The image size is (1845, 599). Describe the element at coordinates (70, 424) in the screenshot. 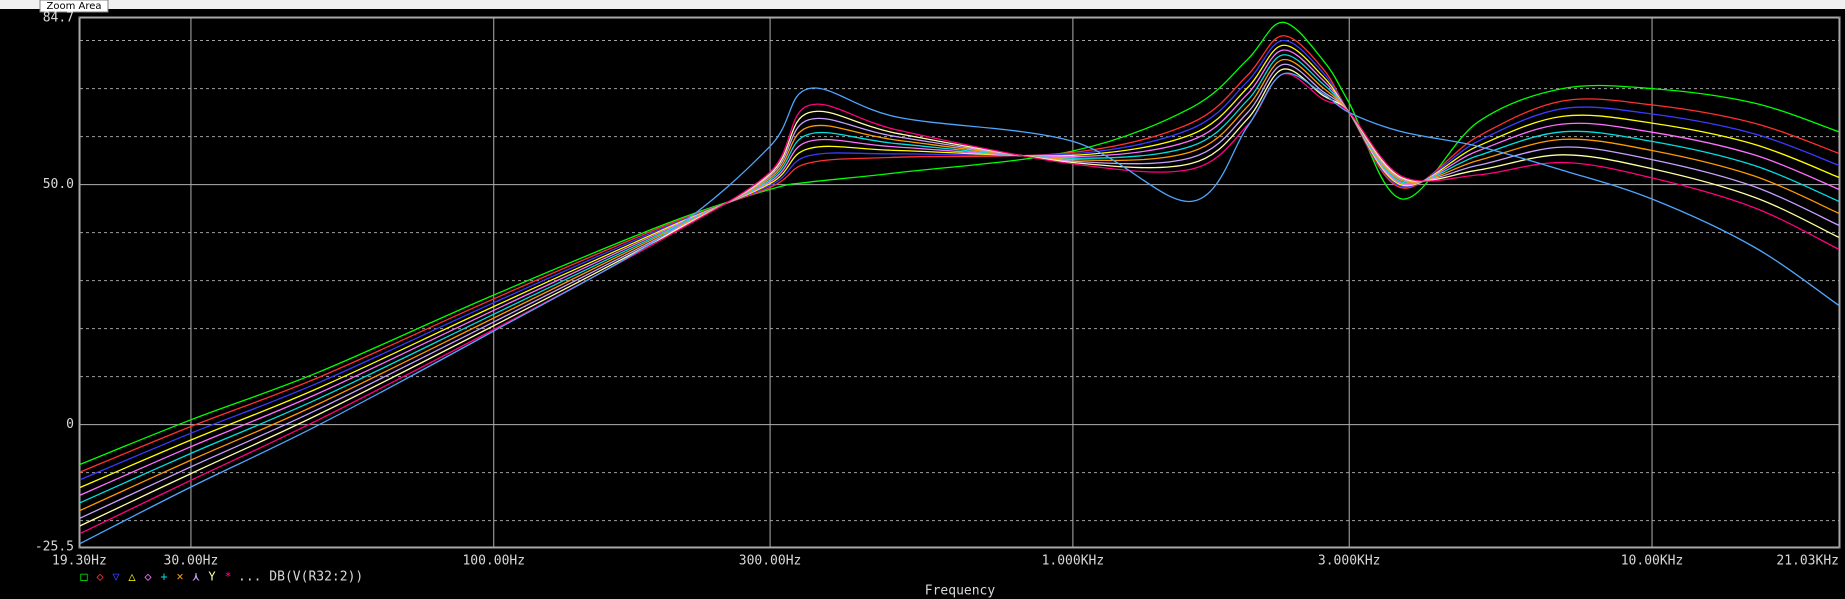

I see `y-tick-label: 0` at that location.